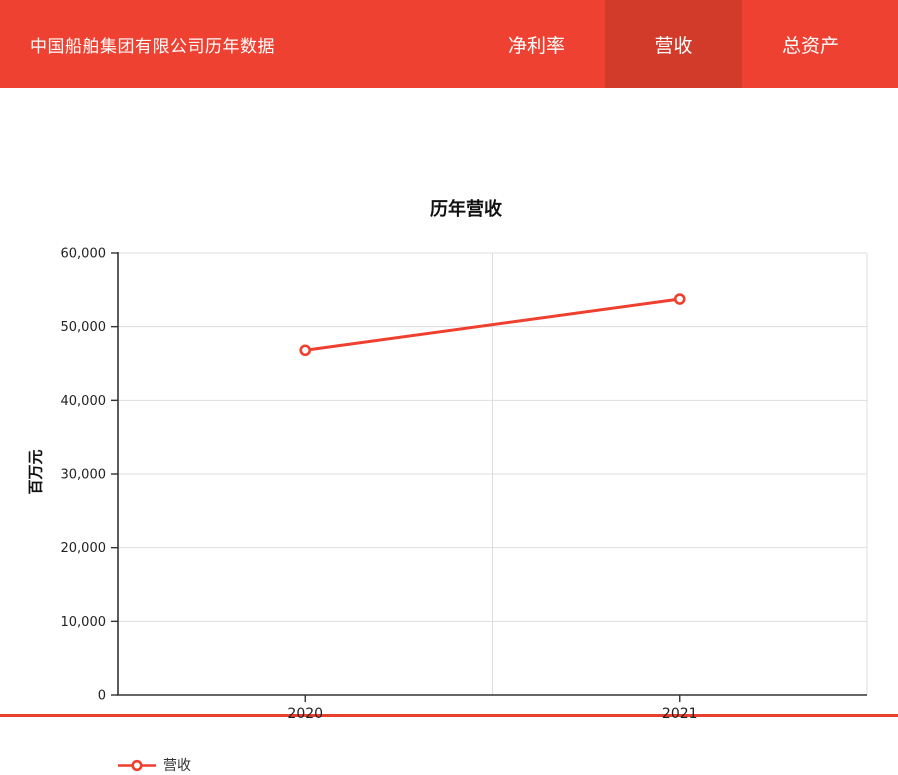 The image size is (898, 775). What do you see at coordinates (84, 622) in the screenshot?
I see `svg-text: 10,000` at bounding box center [84, 622].